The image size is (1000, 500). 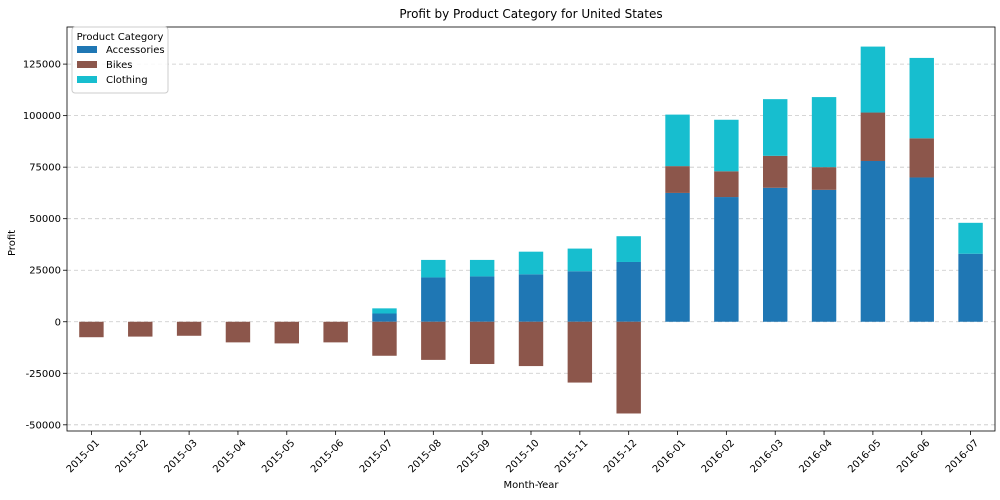 I want to click on x-tick-label: 2016-04, so click(x=815, y=456).